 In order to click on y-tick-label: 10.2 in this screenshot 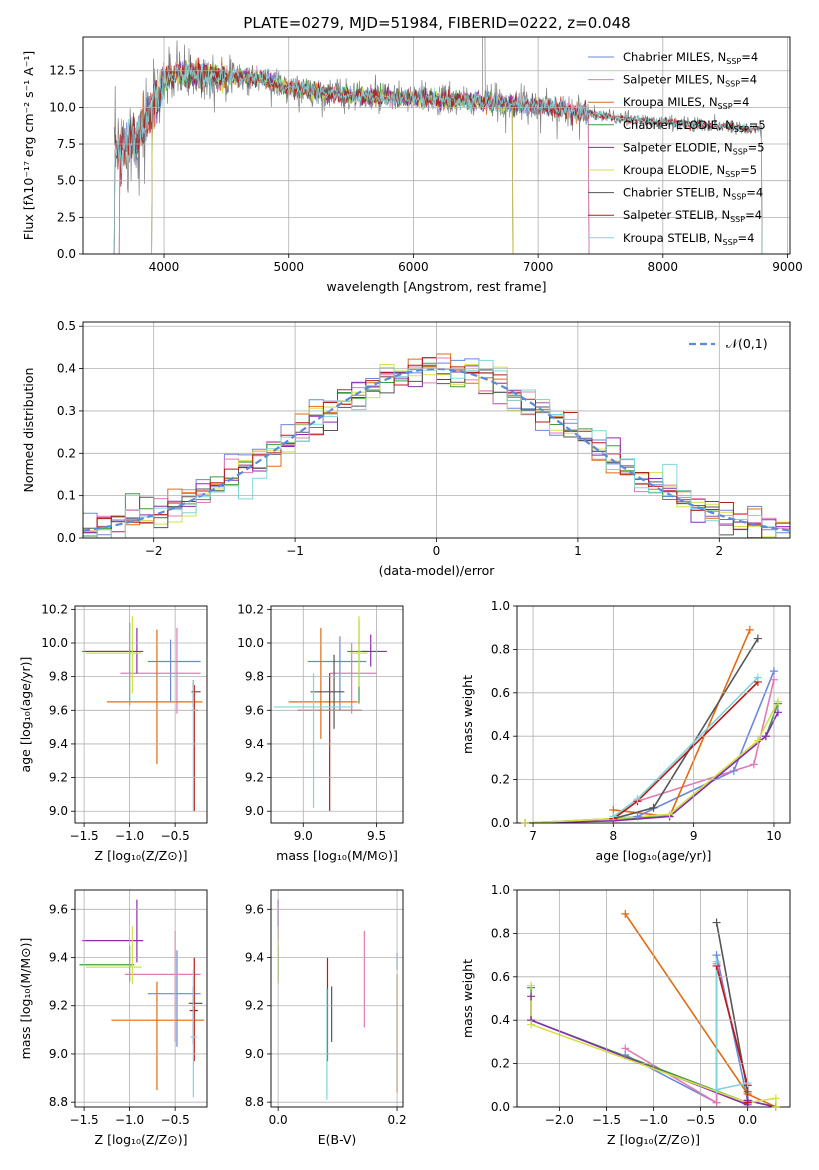, I will do `click(250, 609)`.